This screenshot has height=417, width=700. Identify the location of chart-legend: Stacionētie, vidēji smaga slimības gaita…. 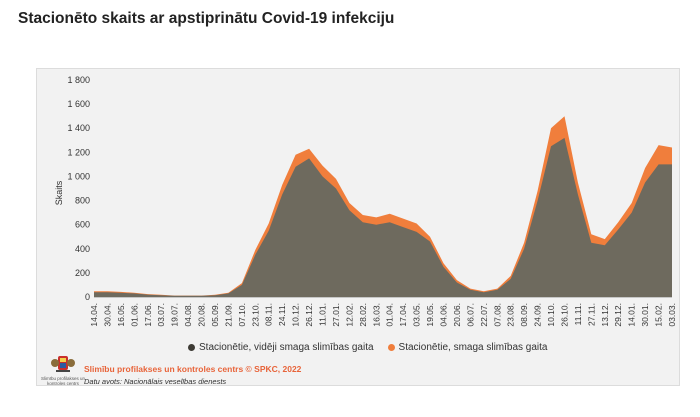
(368, 347).